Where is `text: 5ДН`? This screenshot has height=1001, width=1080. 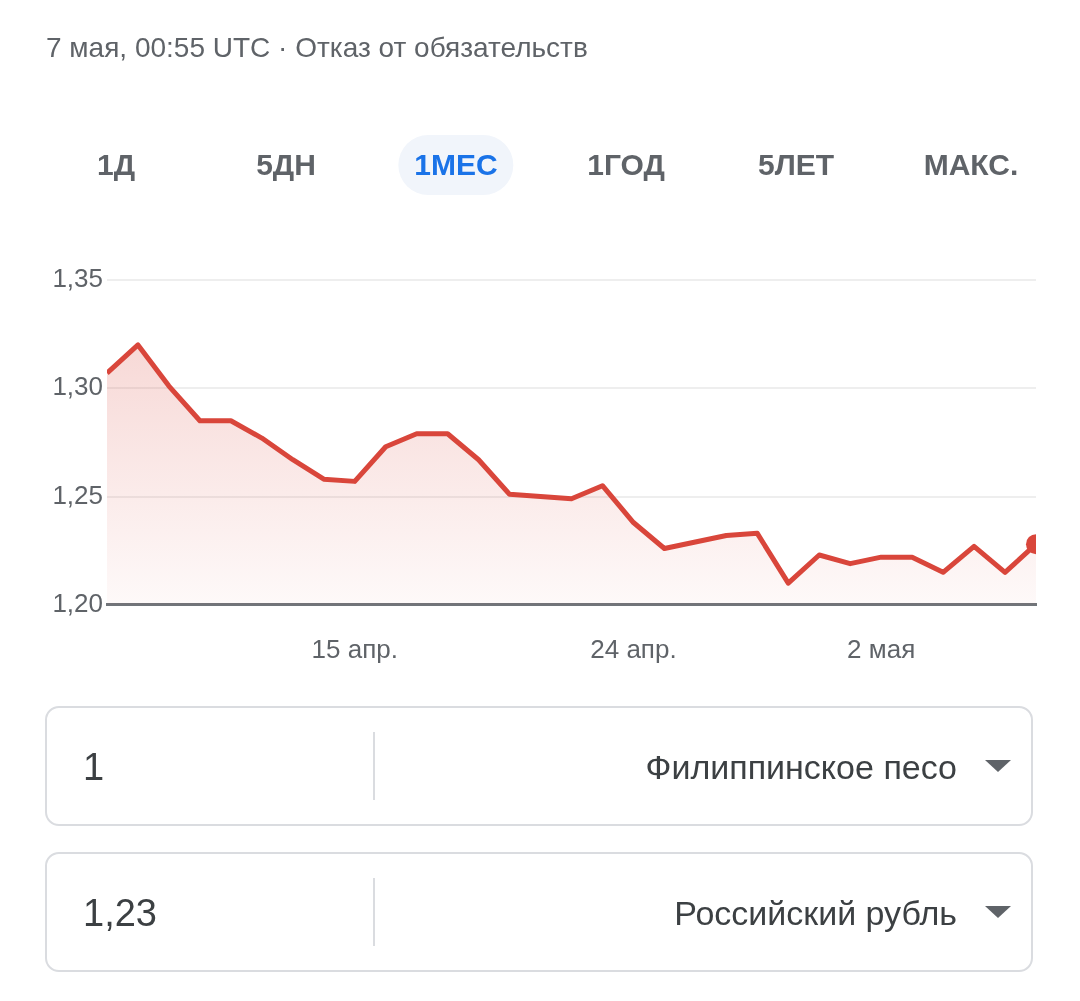 text: 5ДН is located at coordinates (286, 165).